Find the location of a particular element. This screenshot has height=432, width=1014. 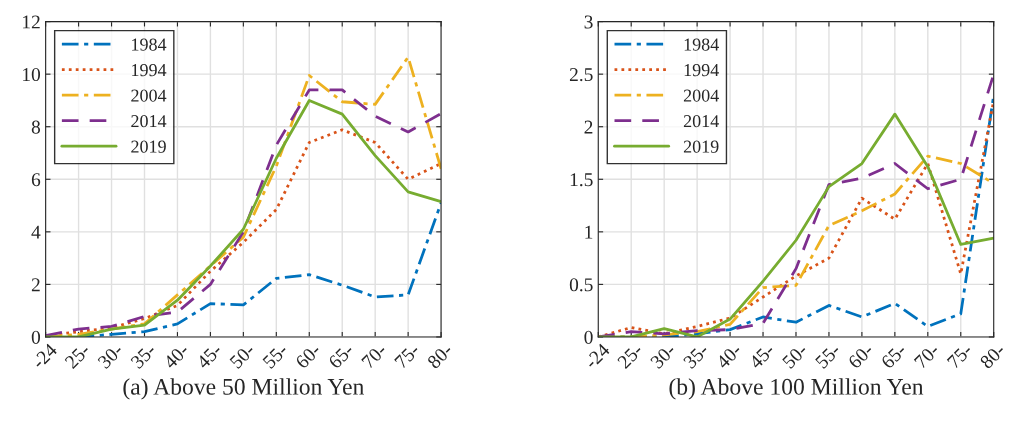

y-tick-label: 2.5 is located at coordinates (581, 75).